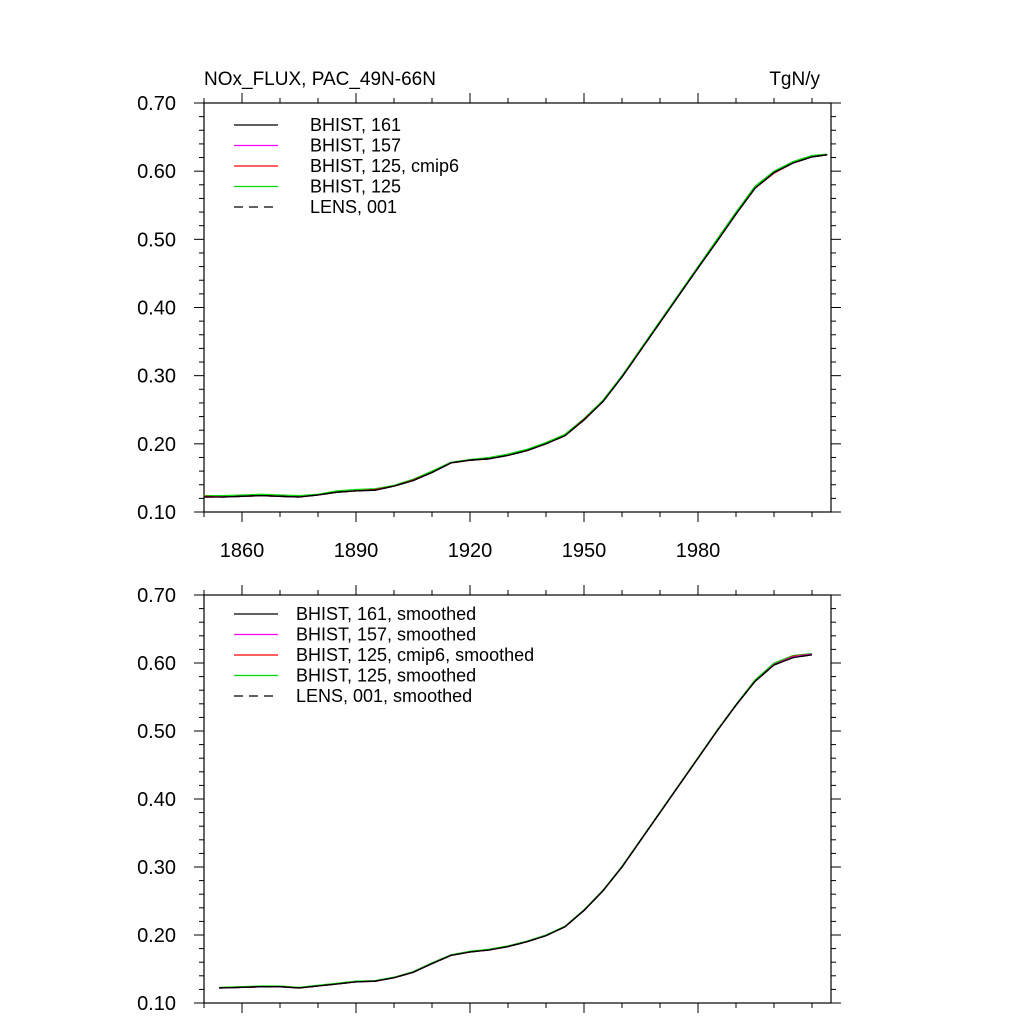 The width and height of the screenshot is (1024, 1024). Describe the element at coordinates (415, 655) in the screenshot. I see `legend-label: BHIST, 125, cmip6, smoothed` at that location.